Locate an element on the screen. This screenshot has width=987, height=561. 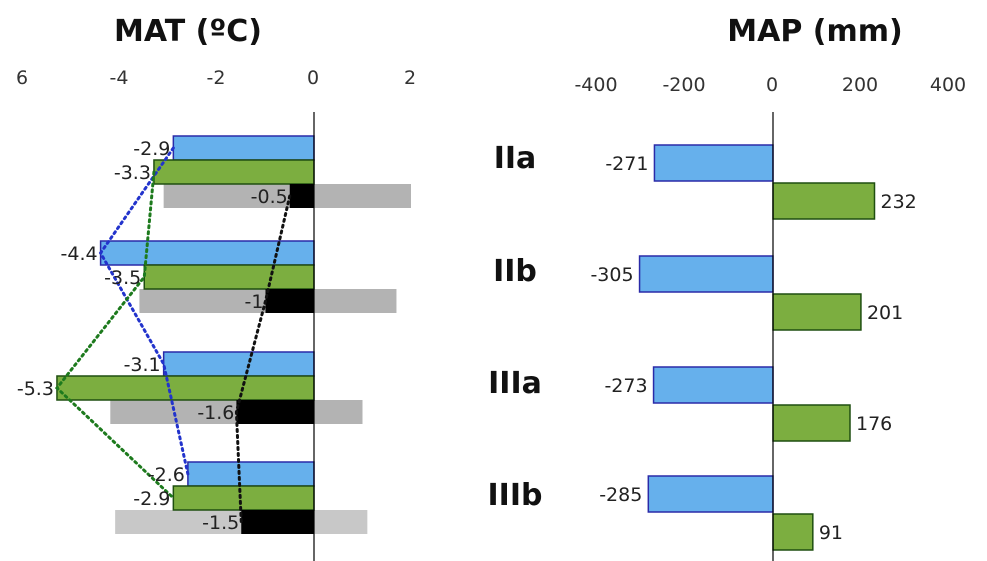
mat-tick-label: -2 is located at coordinates (216, 78).